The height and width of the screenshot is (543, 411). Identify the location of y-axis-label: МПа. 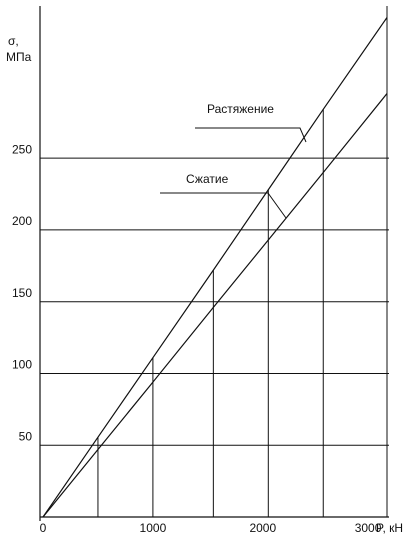
(19, 57).